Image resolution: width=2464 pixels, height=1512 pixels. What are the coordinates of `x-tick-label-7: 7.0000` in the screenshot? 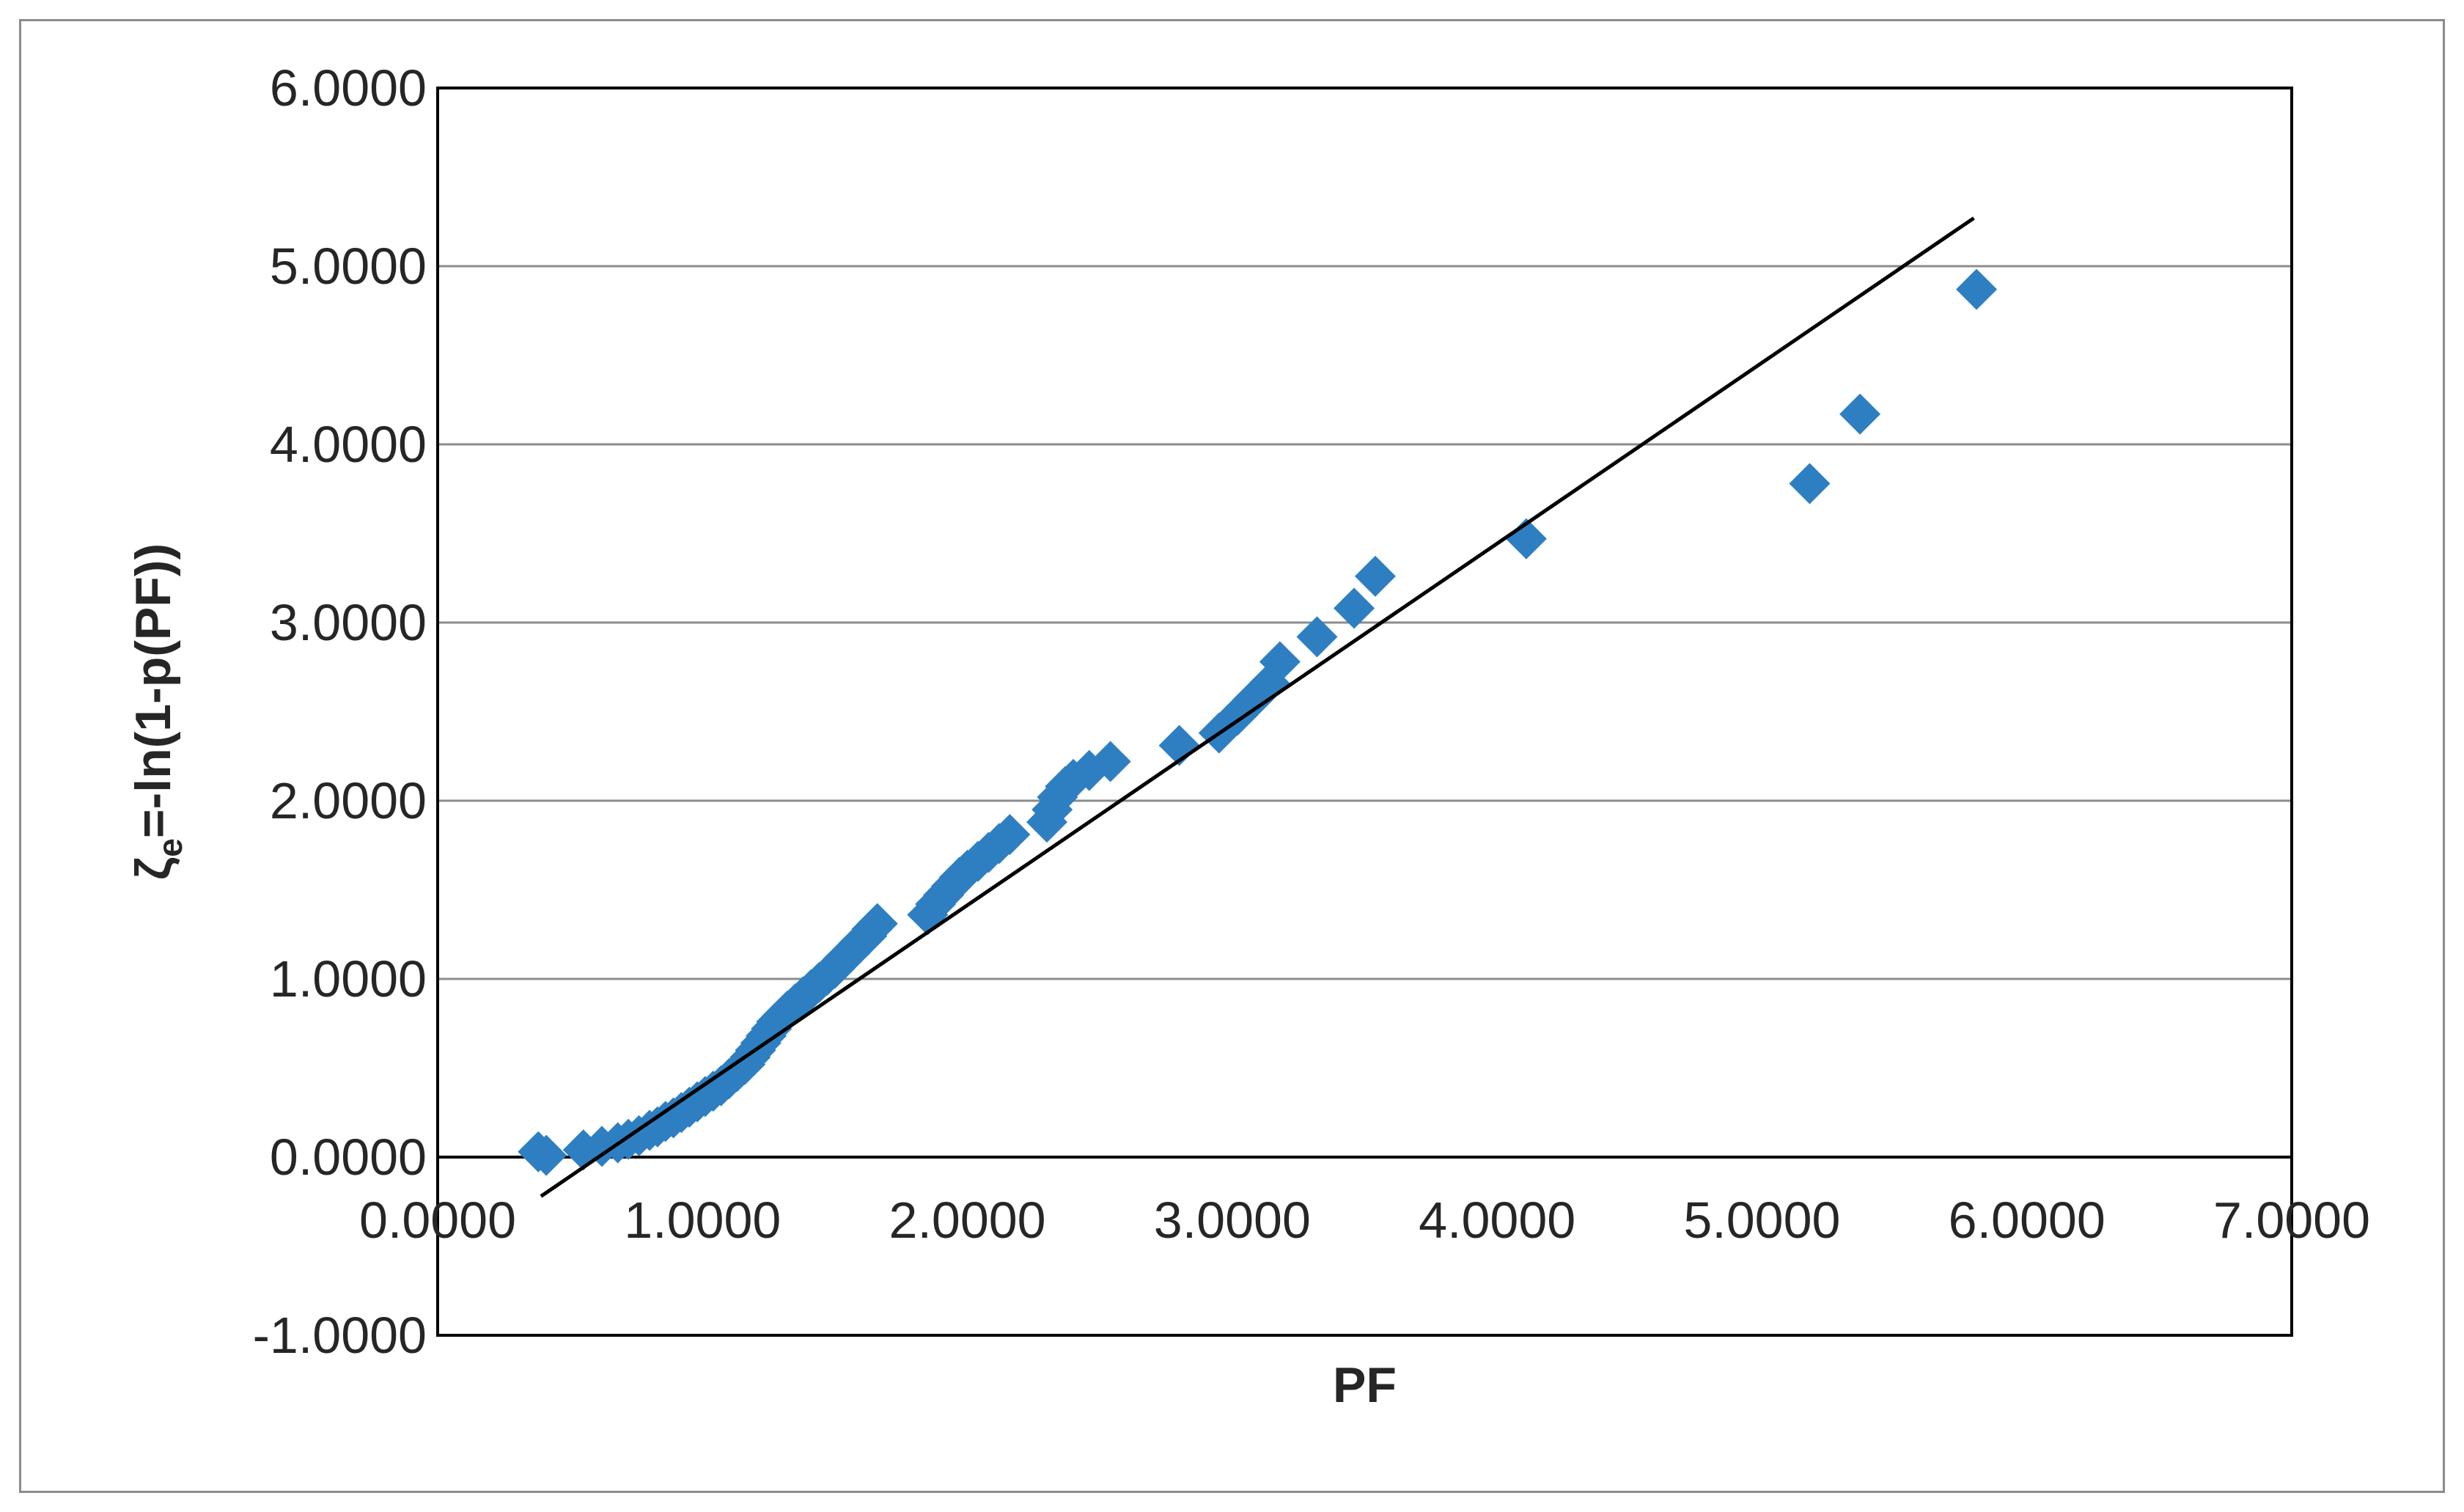 It's located at (2291, 1220).